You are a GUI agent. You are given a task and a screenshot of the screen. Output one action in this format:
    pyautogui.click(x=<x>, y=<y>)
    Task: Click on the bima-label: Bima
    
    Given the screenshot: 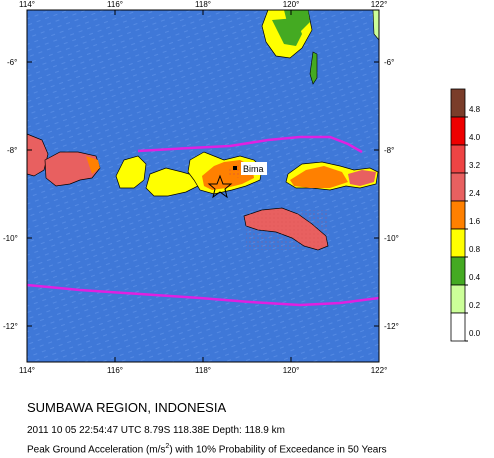 What is the action you would take?
    pyautogui.click(x=253, y=169)
    